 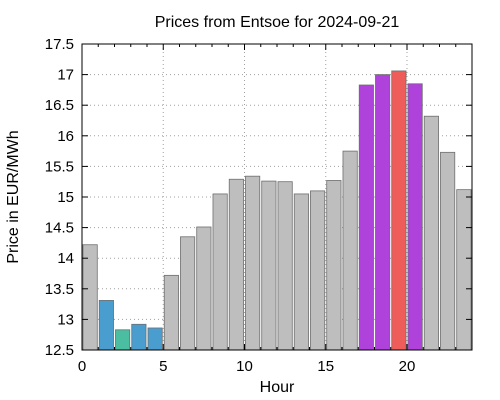 What do you see at coordinates (65, 197) in the screenshot?
I see `y-tick-label: 15` at bounding box center [65, 197].